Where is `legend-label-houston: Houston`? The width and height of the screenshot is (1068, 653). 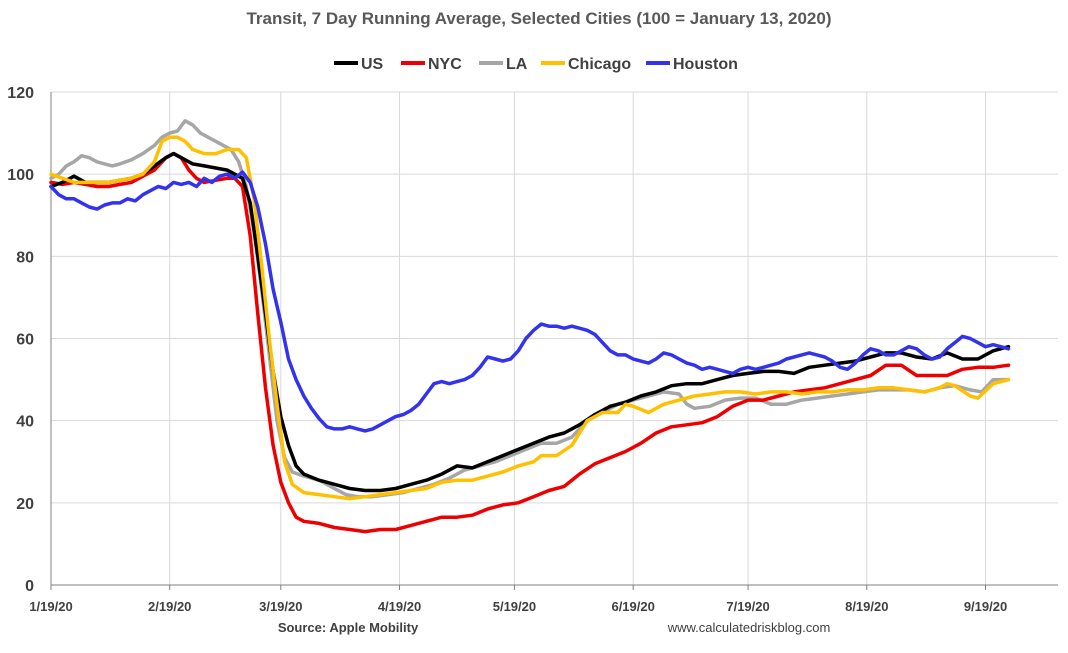
legend-label-houston: Houston is located at coordinates (705, 64).